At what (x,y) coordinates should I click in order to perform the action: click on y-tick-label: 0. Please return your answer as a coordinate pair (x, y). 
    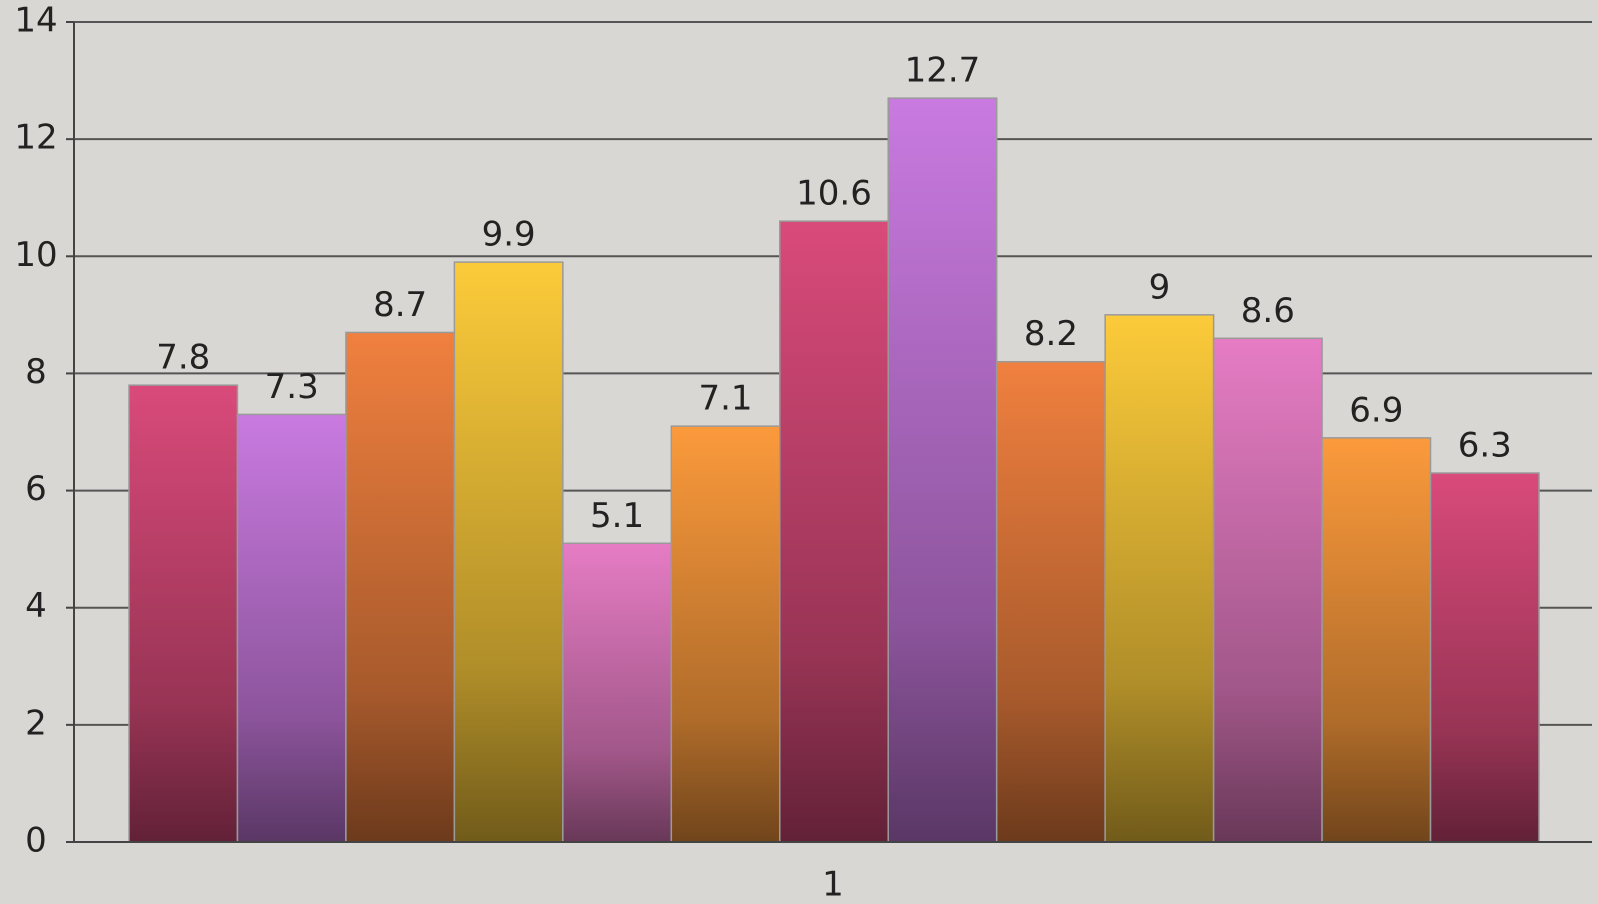
    Looking at the image, I should click on (36, 841).